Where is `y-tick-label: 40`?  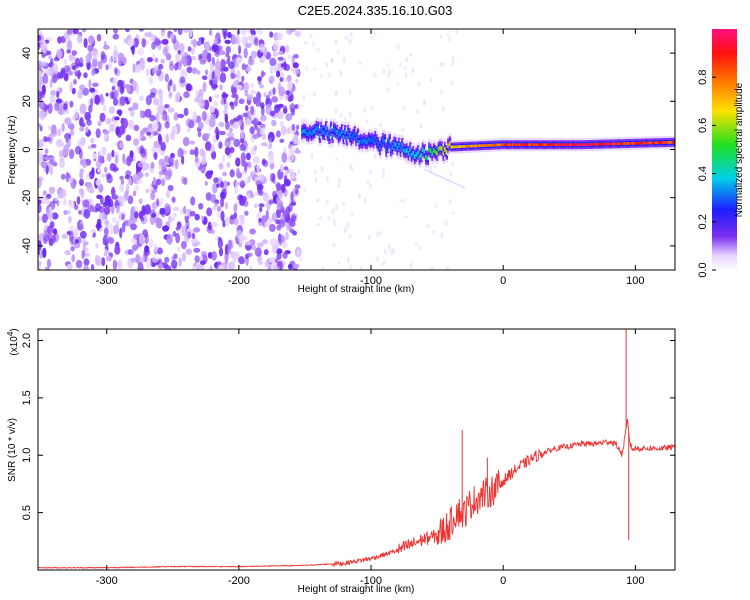 y-tick-label: 40 is located at coordinates (27, 53).